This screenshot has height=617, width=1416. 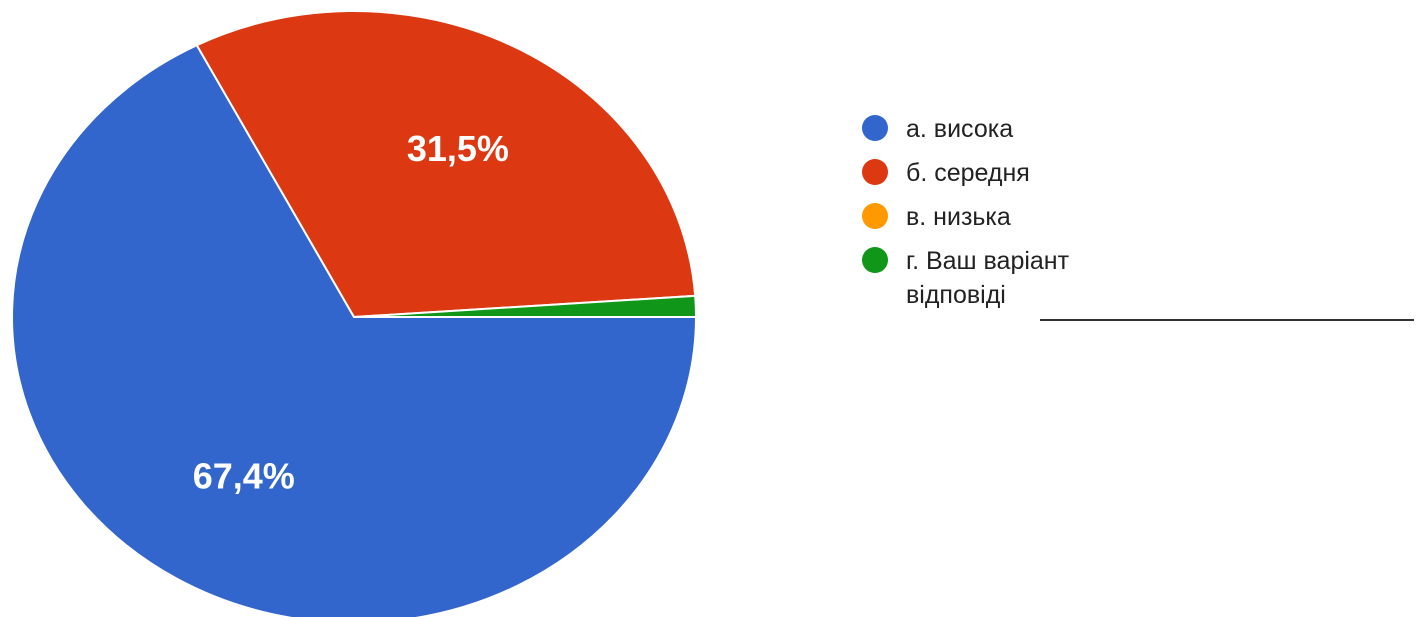 What do you see at coordinates (1139, 222) in the screenshot?
I see `legend-item-nyzka: в. низька` at bounding box center [1139, 222].